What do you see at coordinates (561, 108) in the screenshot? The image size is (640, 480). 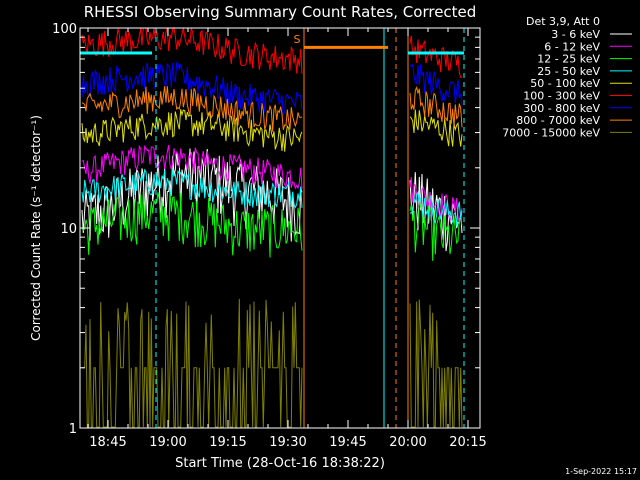 I see `legend-label: 300 - 800 keV` at bounding box center [561, 108].